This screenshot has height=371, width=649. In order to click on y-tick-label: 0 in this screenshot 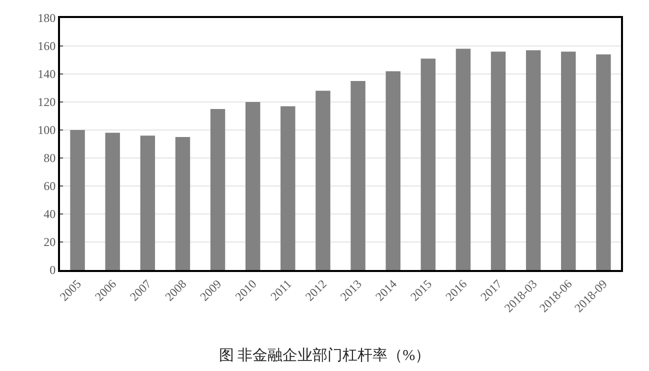, I will do `click(53, 270)`.